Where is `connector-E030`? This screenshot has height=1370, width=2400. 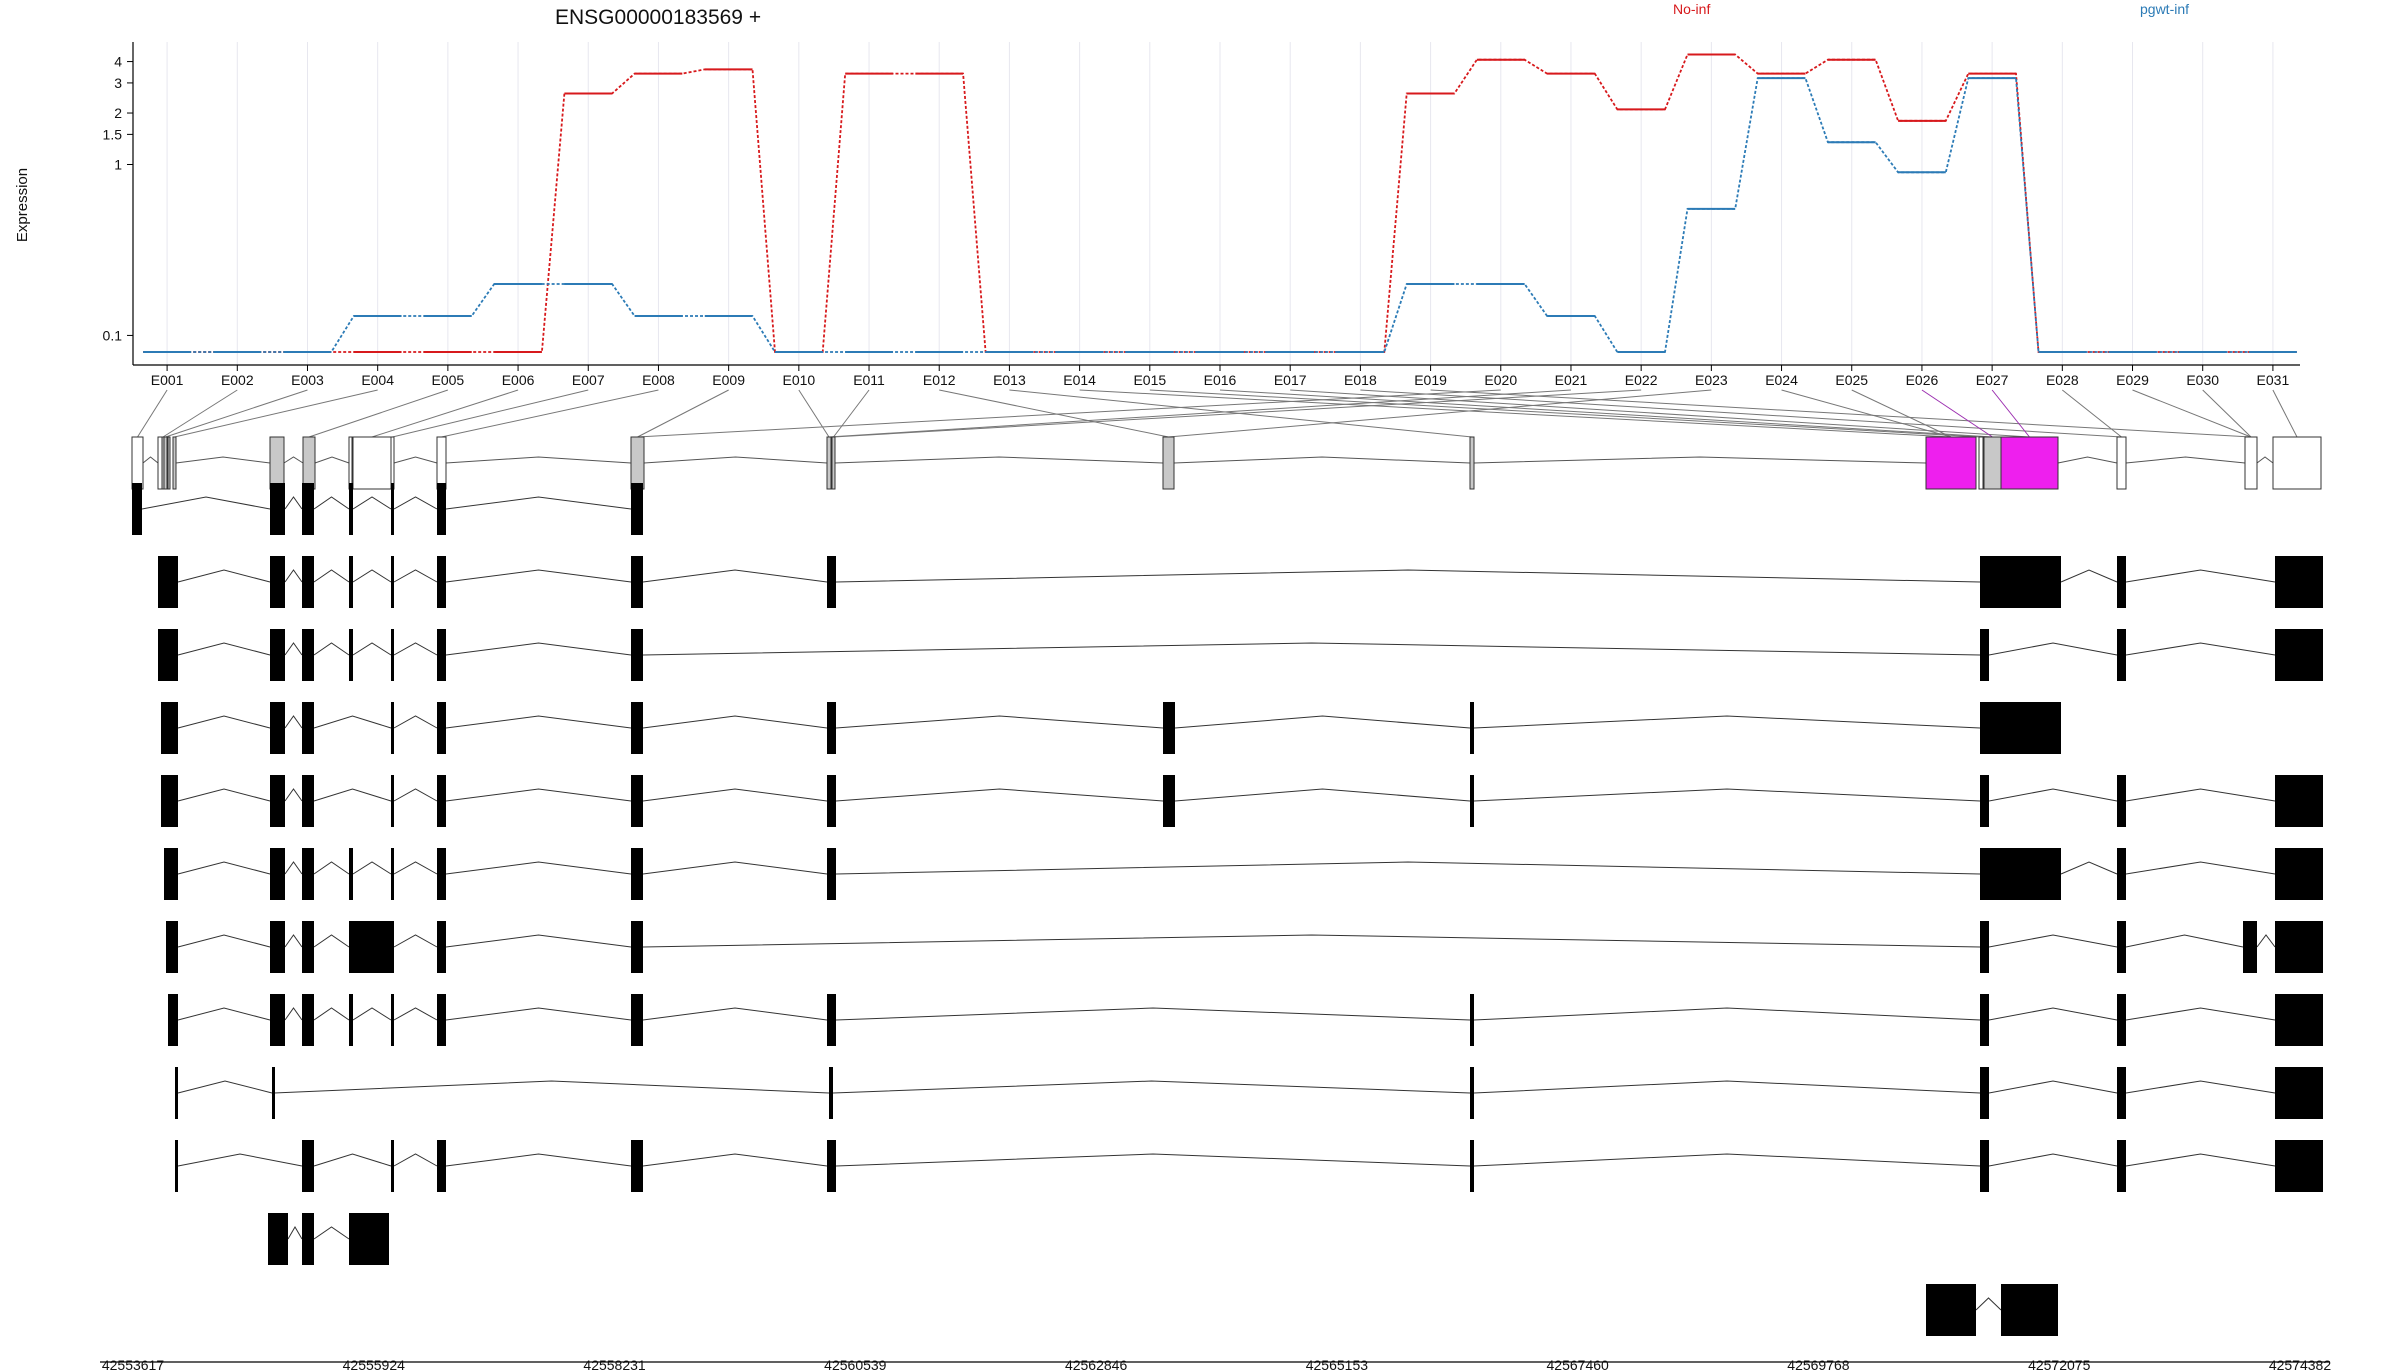
connector-E030 is located at coordinates (2227, 413).